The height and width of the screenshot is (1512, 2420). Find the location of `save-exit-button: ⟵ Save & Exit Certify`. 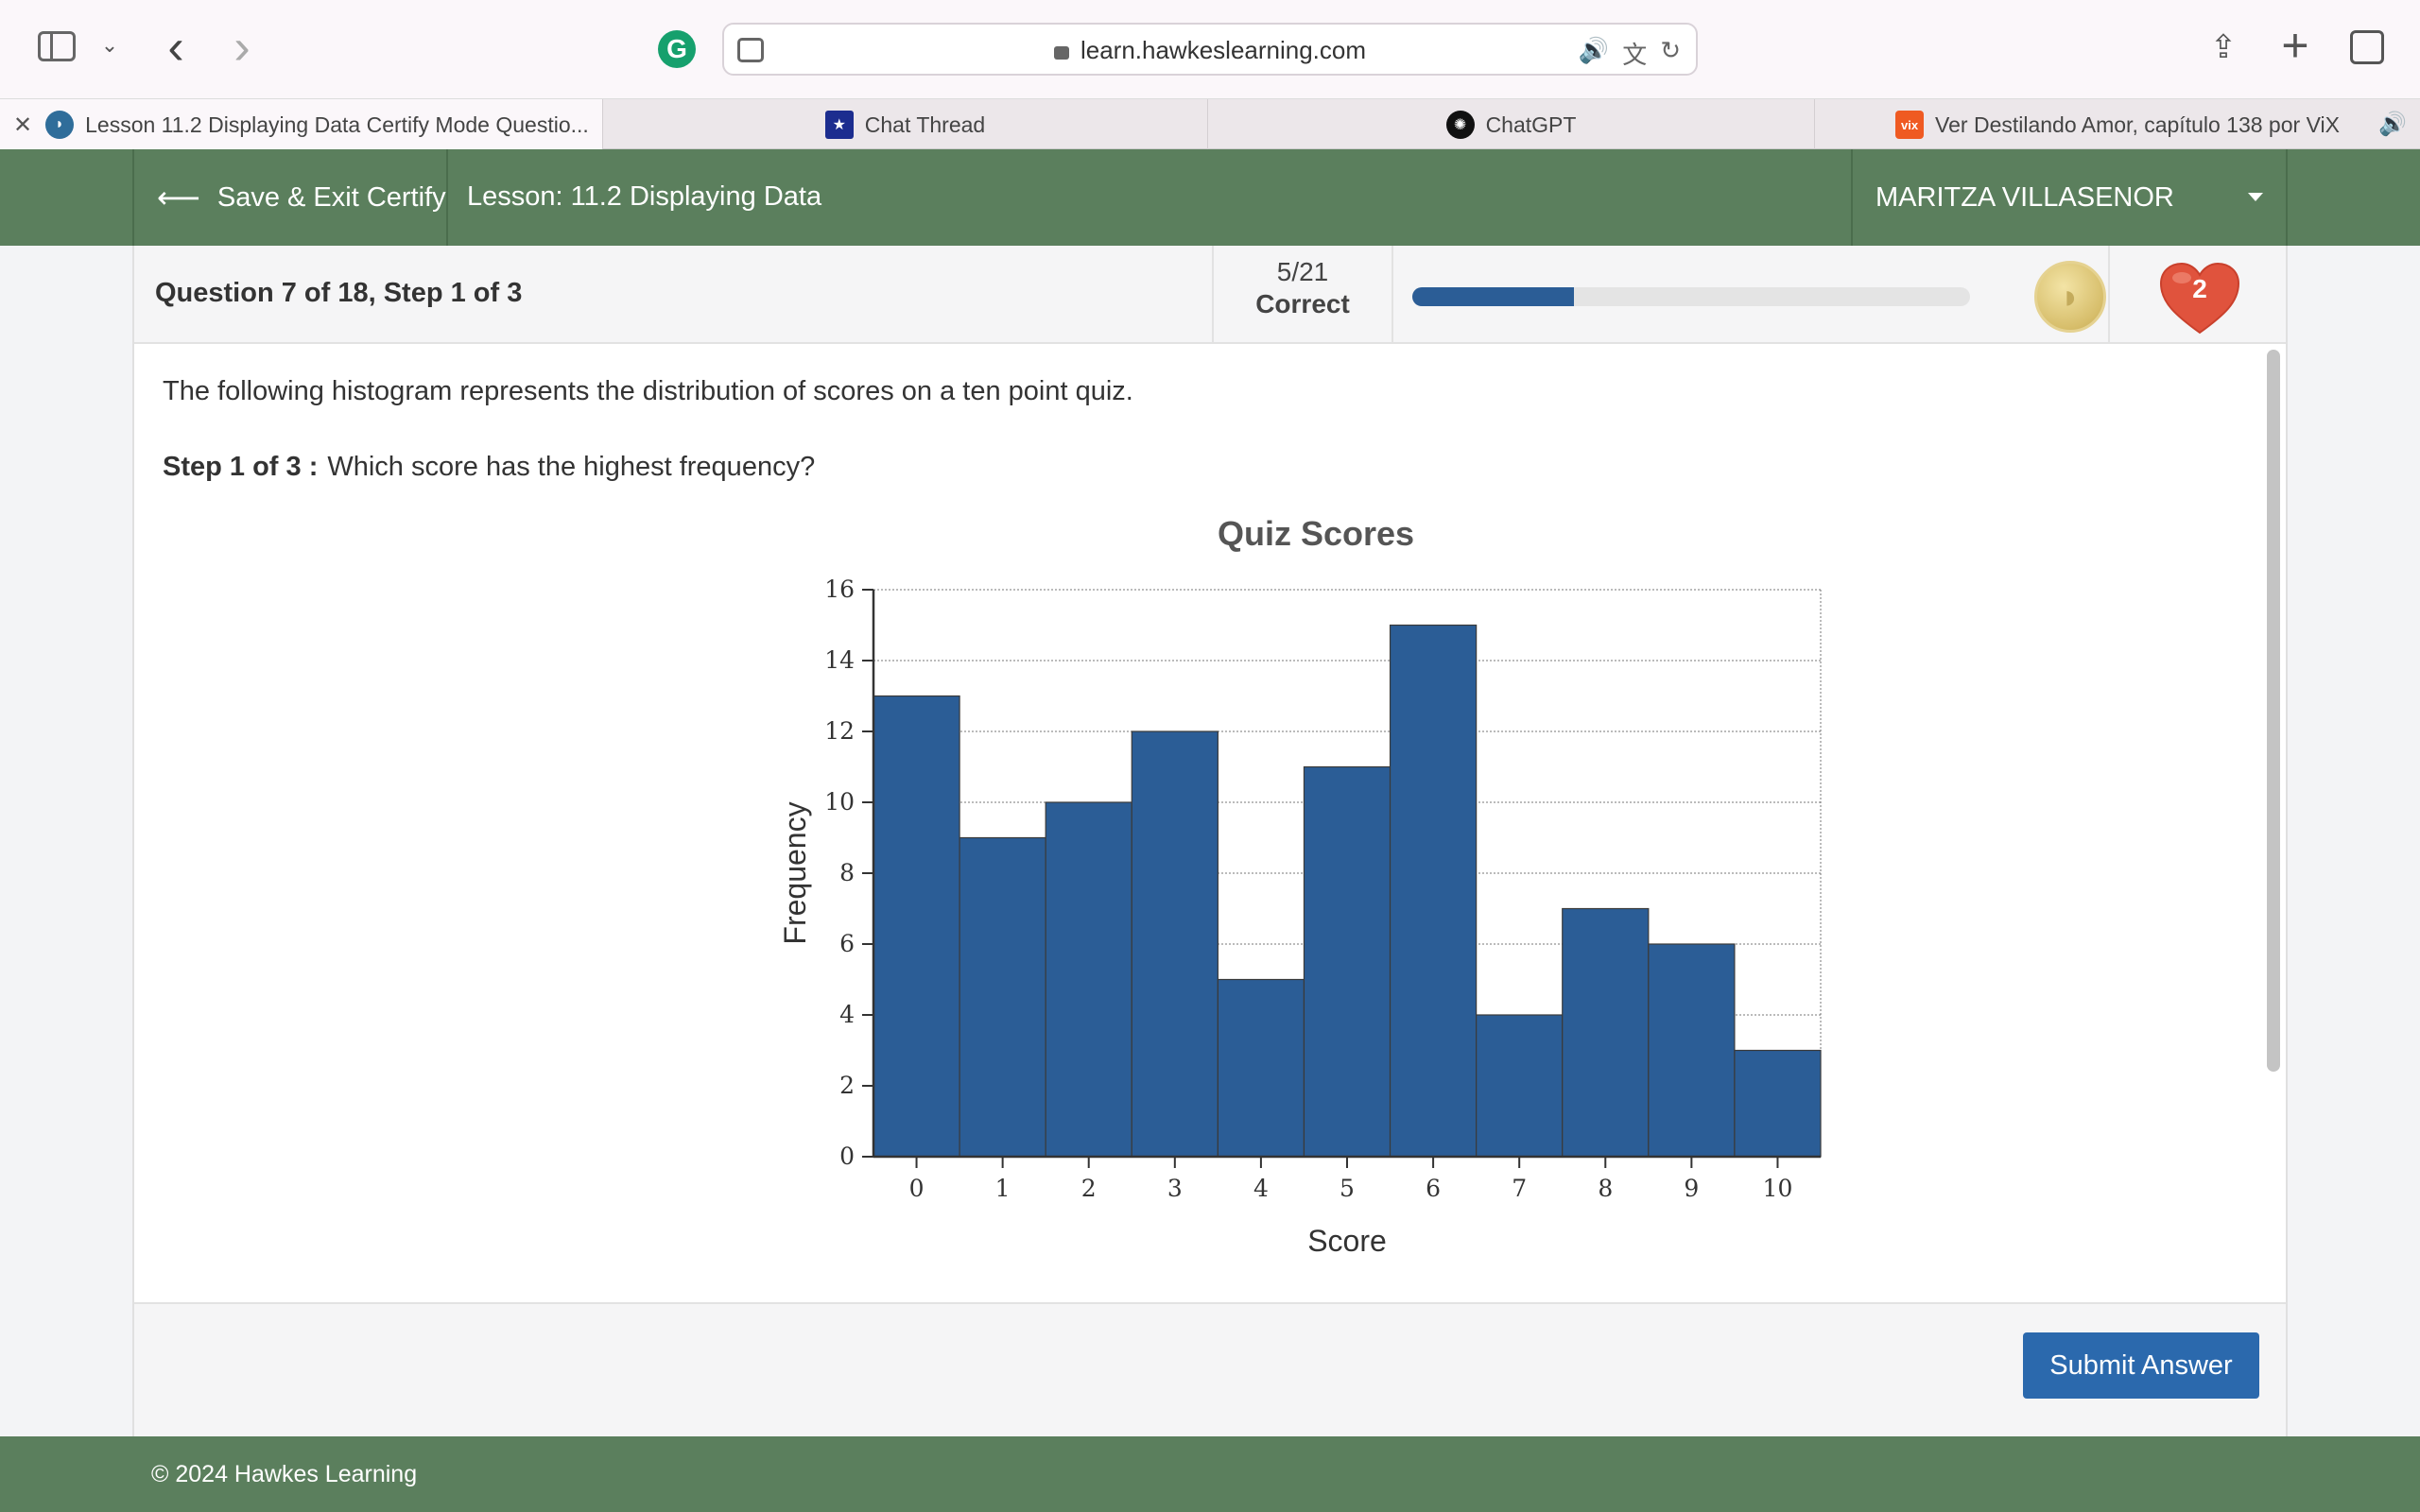

save-exit-button: ⟵ Save & Exit Certify is located at coordinates (290, 197).